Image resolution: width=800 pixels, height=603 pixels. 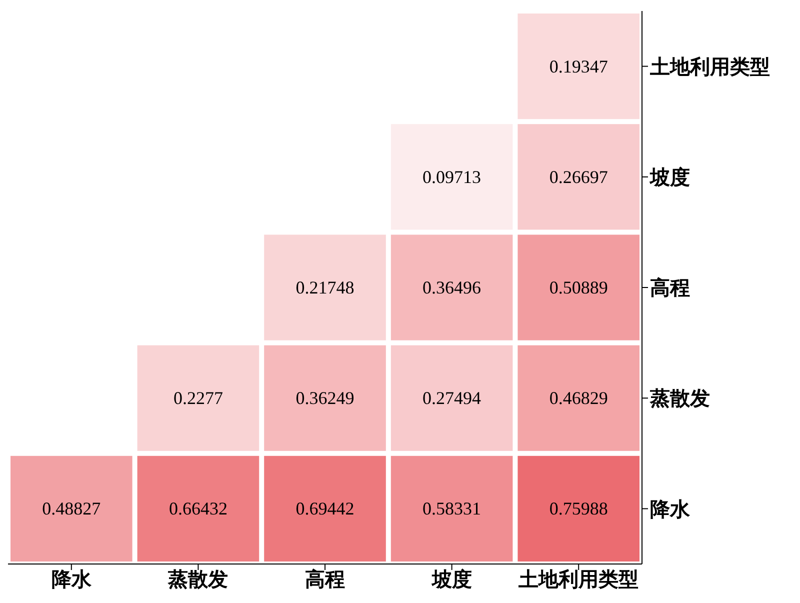 What do you see at coordinates (197, 580) in the screenshot?
I see `x-tick-label: 蒸散发` at bounding box center [197, 580].